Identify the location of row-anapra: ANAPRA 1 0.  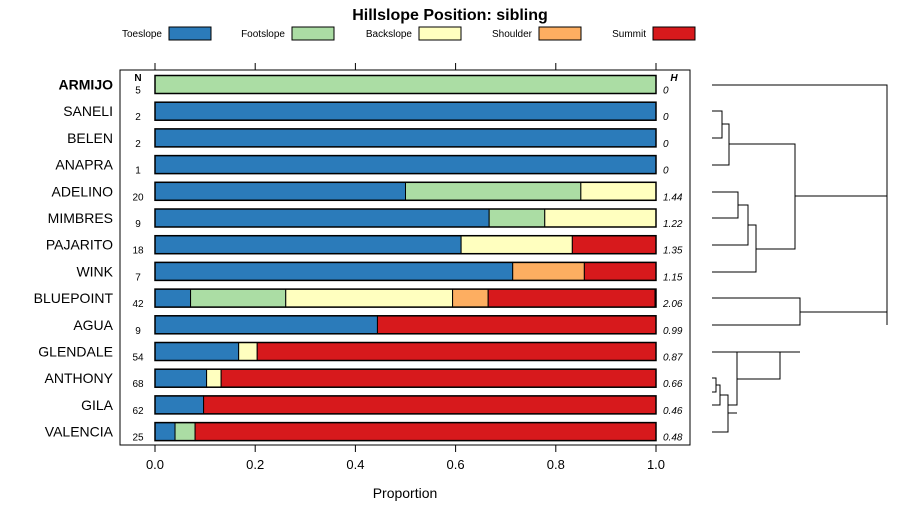
(362, 165).